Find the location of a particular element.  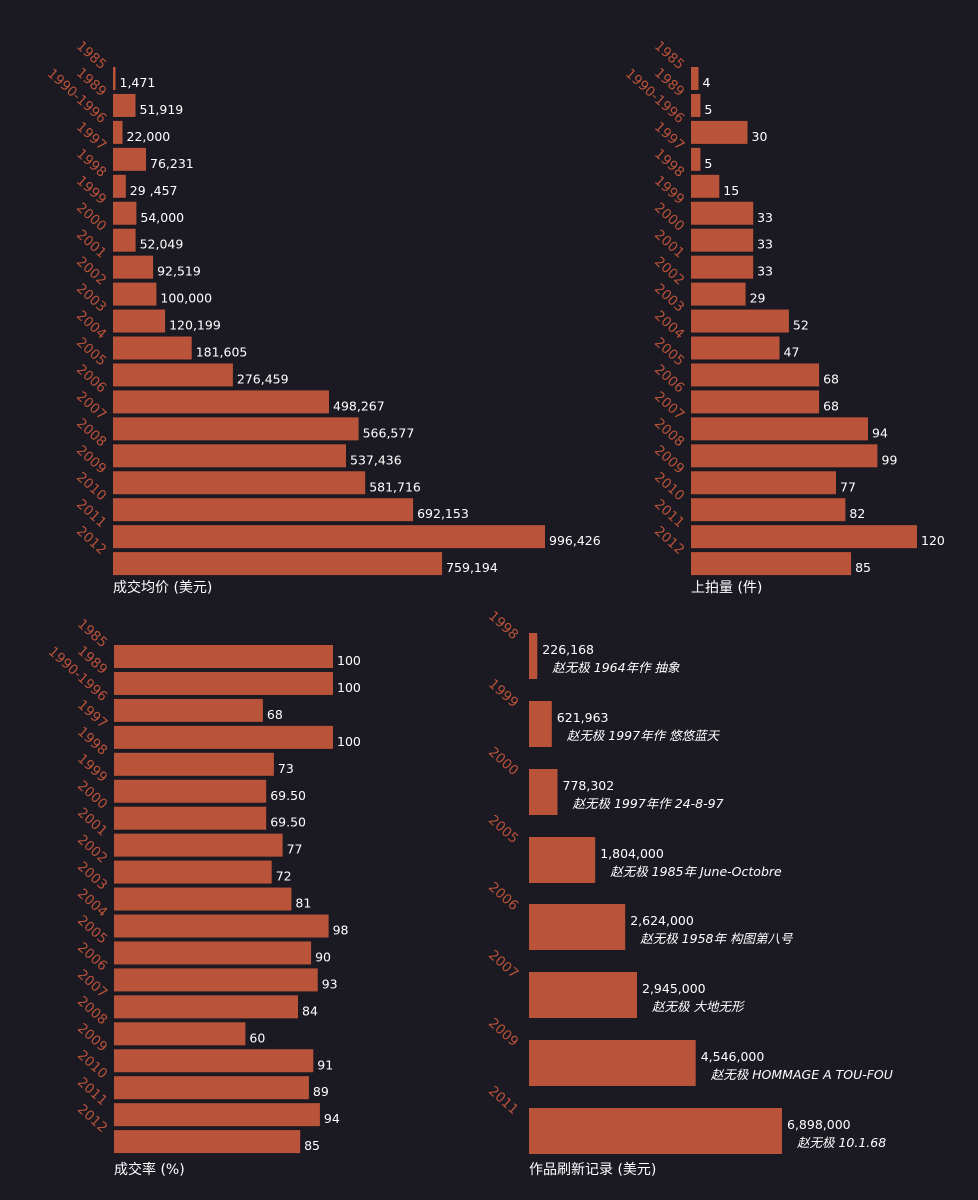

value-label-1-5: 33 is located at coordinates (765, 217).